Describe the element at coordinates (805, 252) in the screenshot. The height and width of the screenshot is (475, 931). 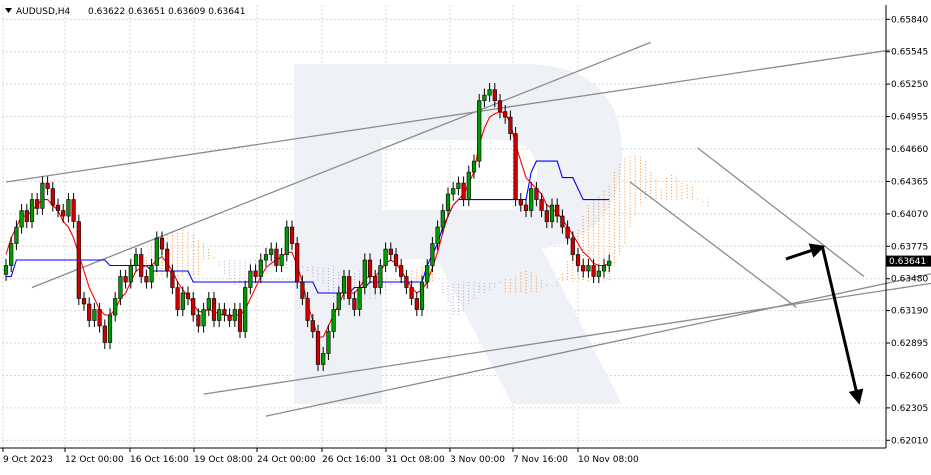
I see `forecast-arrow` at that location.